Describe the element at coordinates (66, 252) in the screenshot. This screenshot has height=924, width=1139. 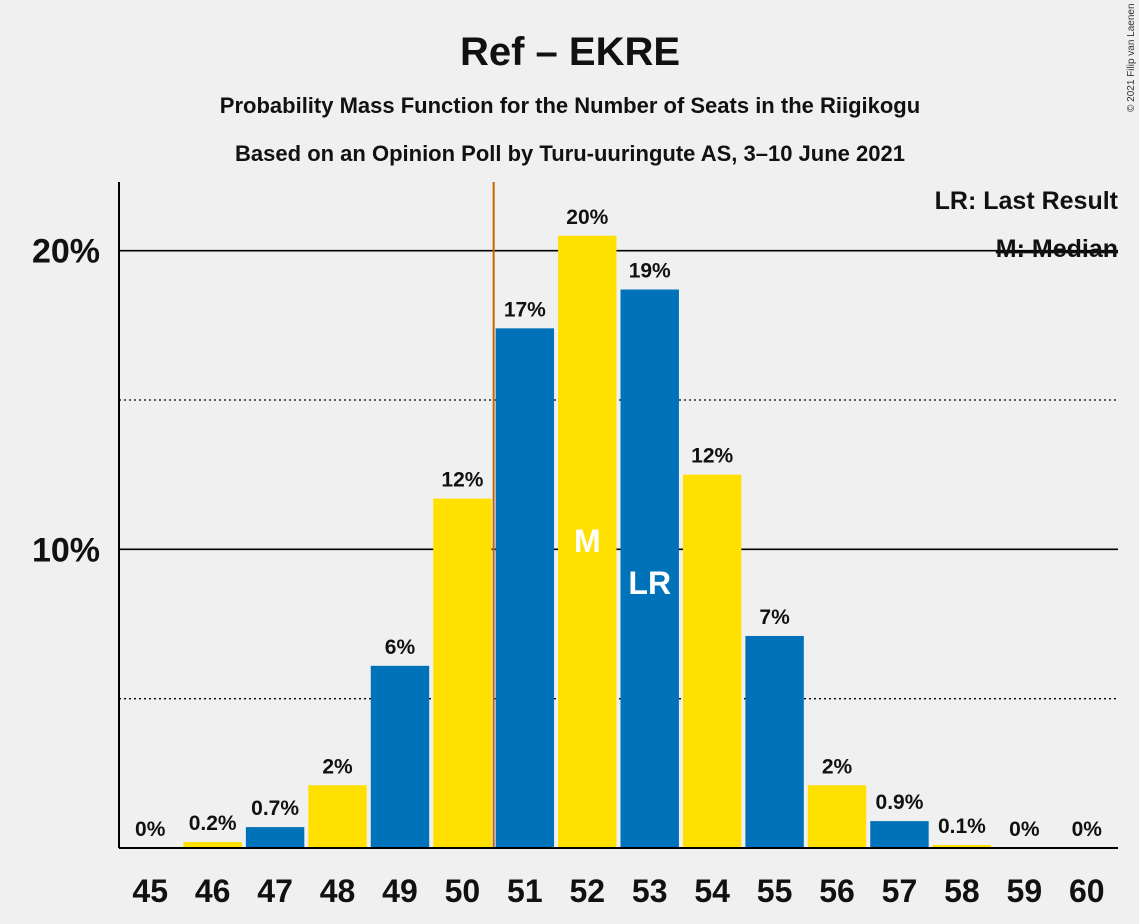
I see `y-tick-label: 20%` at that location.